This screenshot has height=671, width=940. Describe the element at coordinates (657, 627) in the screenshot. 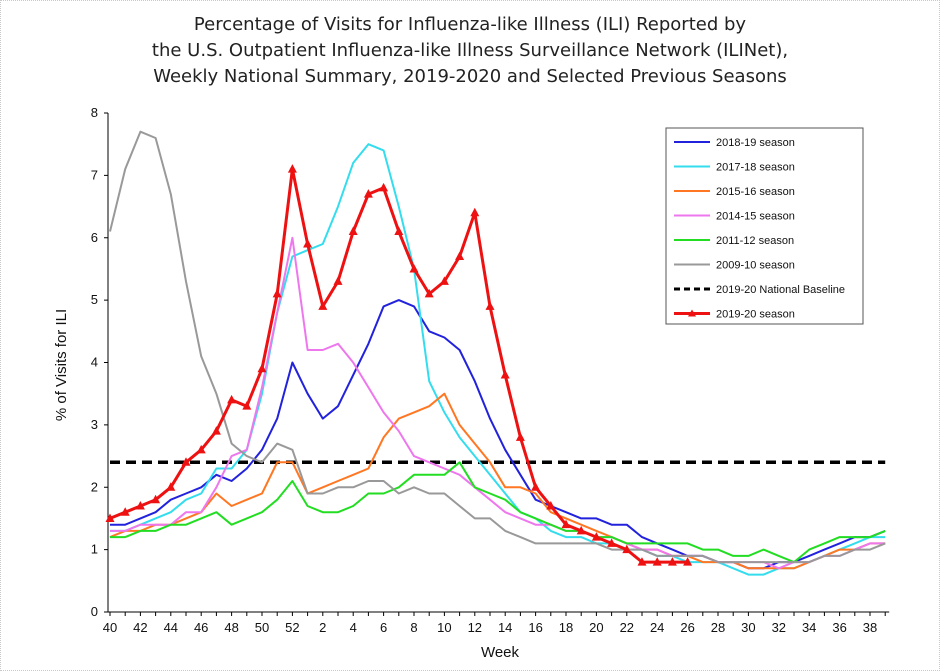

I see `x-tick-label: 24` at that location.